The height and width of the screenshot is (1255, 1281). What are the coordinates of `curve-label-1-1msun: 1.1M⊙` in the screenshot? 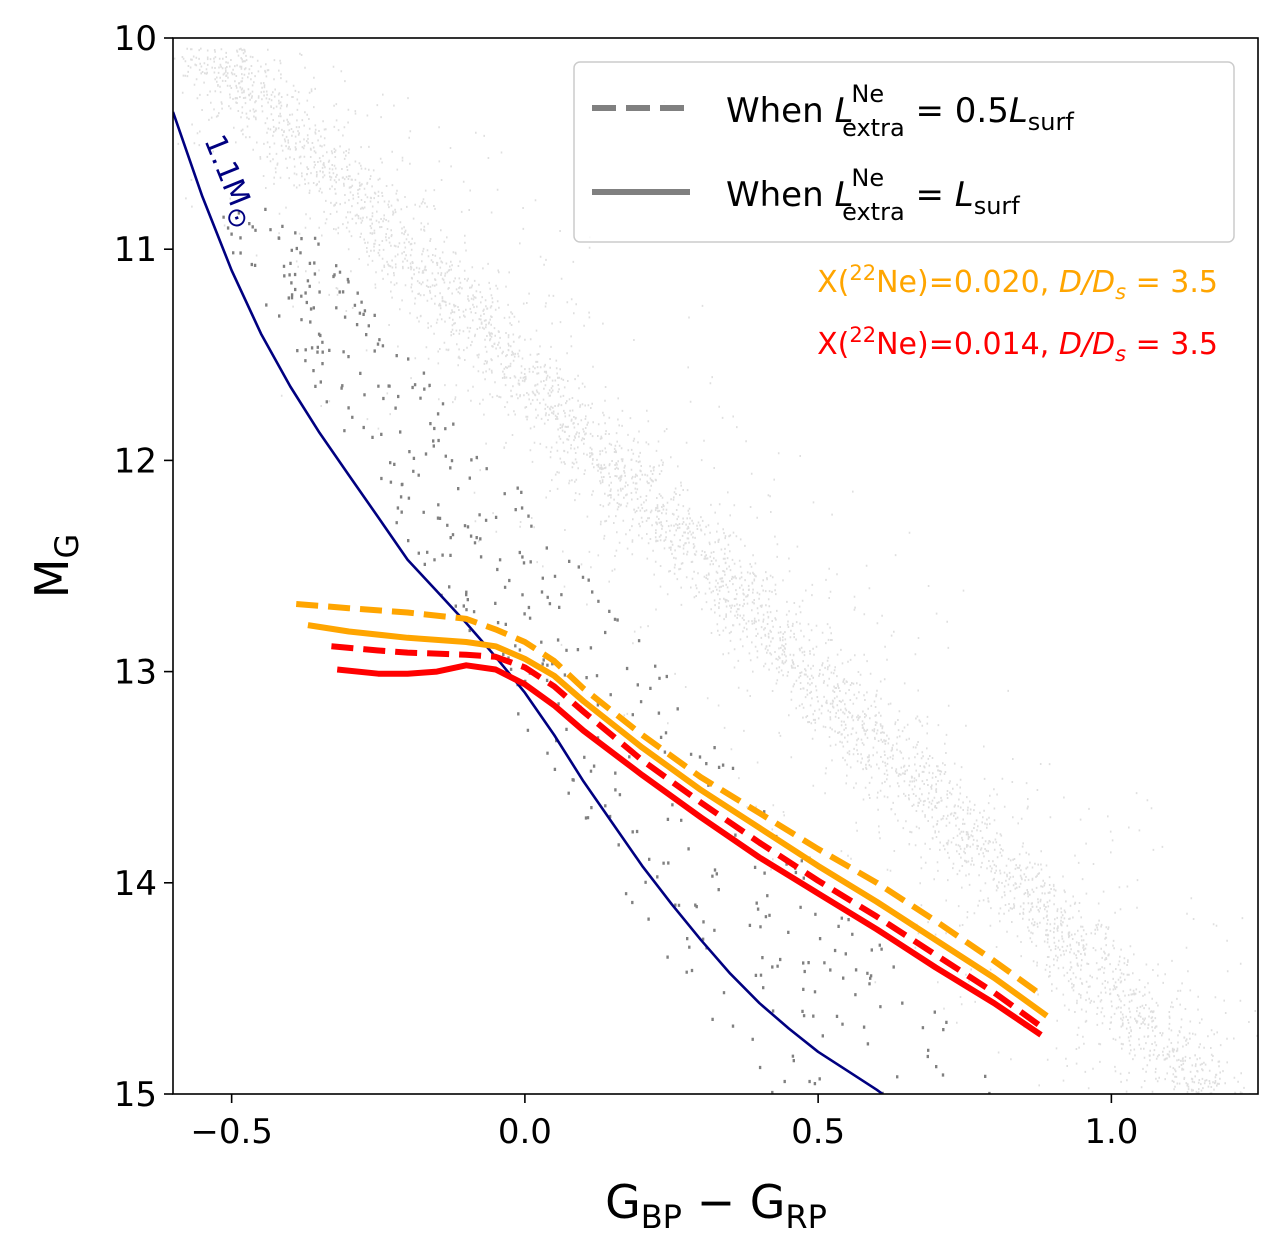 It's located at (228, 182).